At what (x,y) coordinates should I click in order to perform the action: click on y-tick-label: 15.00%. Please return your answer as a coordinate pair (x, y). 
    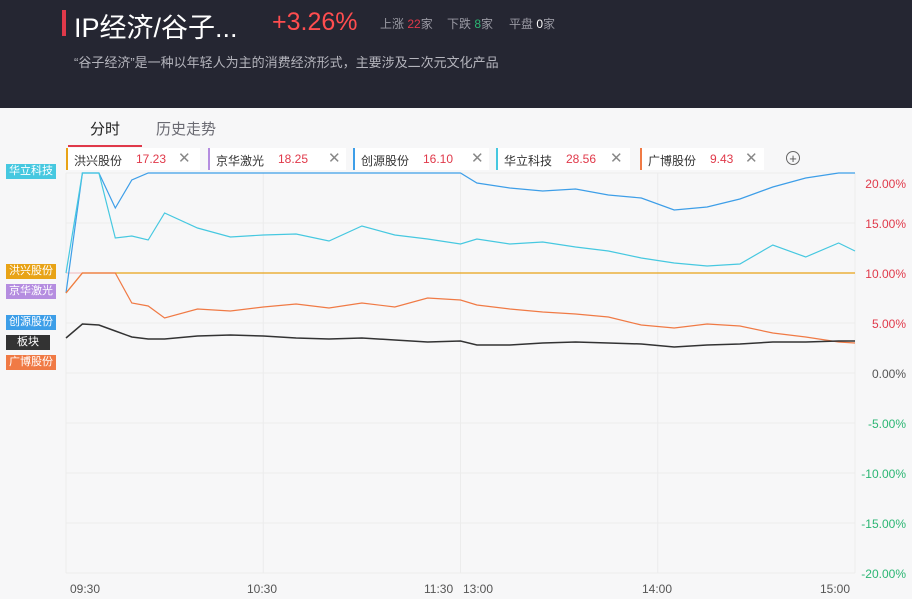
    Looking at the image, I should click on (885, 224).